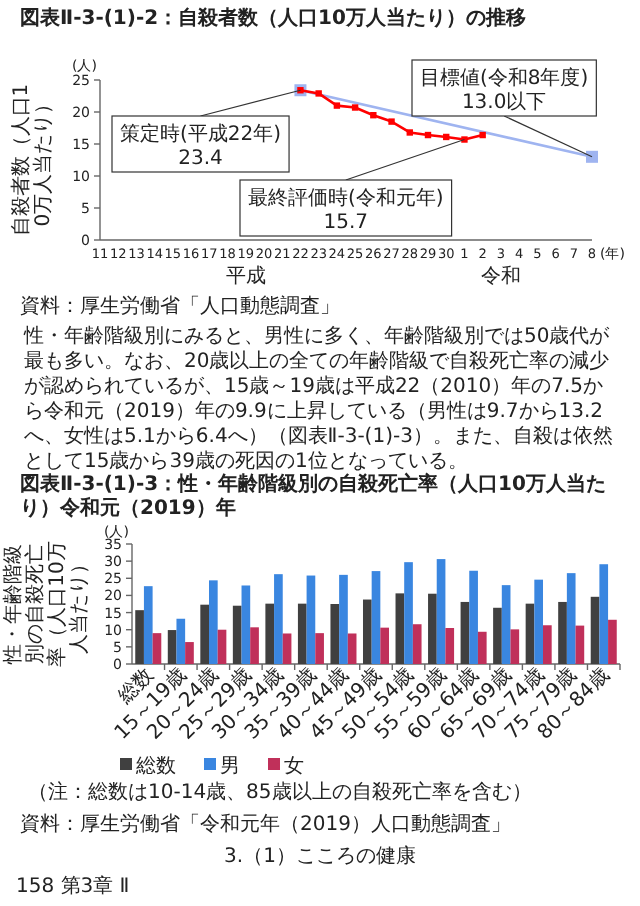  What do you see at coordinates (320, 856) in the screenshot?
I see `text: 3.（1）こころの健康` at bounding box center [320, 856].